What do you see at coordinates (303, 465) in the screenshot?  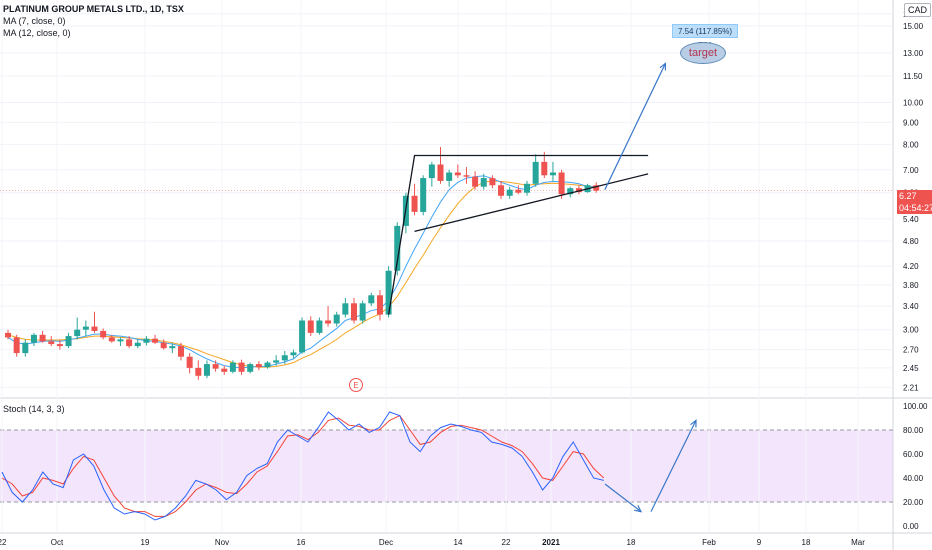 I see `stoch-d-line` at bounding box center [303, 465].